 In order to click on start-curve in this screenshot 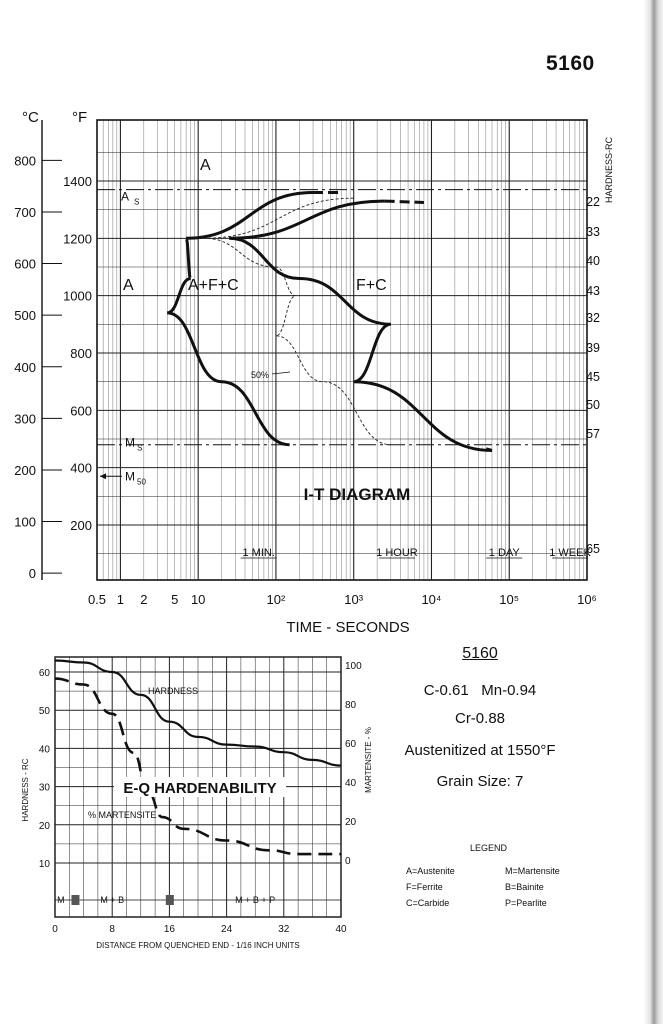, I will do `click(240, 319)`.